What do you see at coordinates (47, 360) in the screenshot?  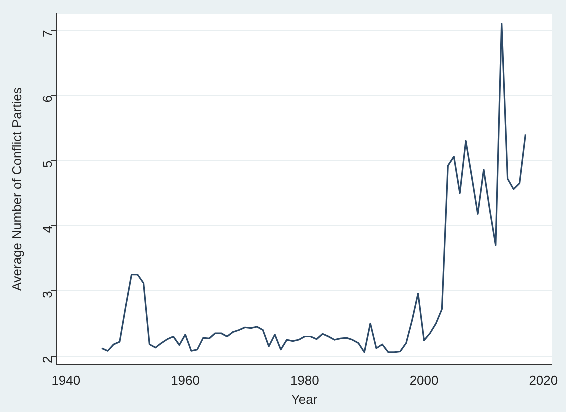 I see `y-tick-label: 2` at bounding box center [47, 360].